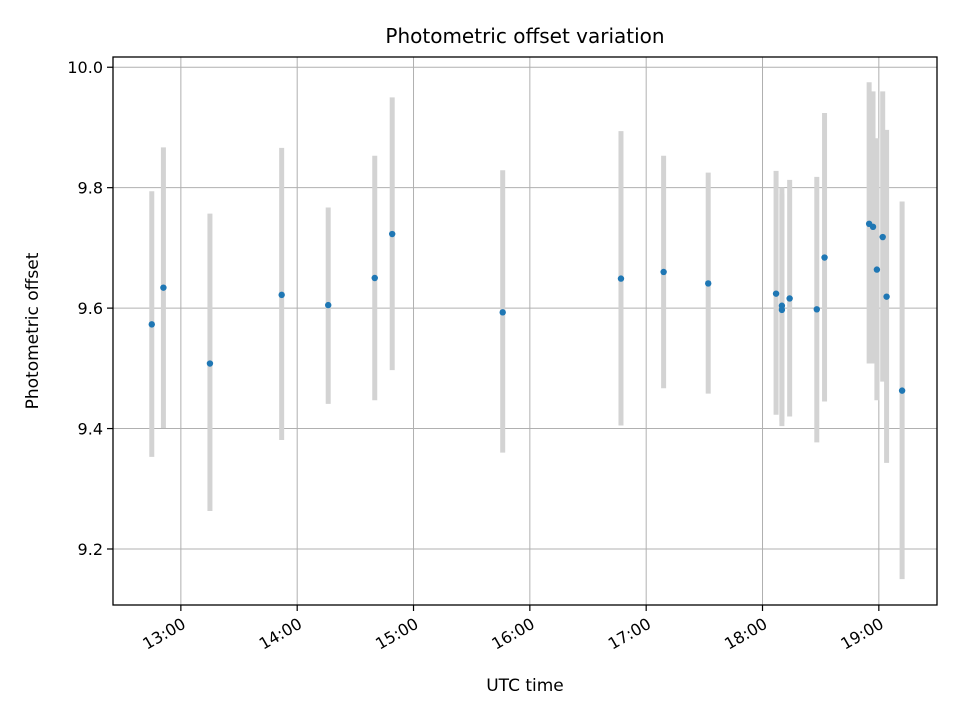  Describe the element at coordinates (90, 188) in the screenshot. I see `y-tick-label: 9.8` at that location.